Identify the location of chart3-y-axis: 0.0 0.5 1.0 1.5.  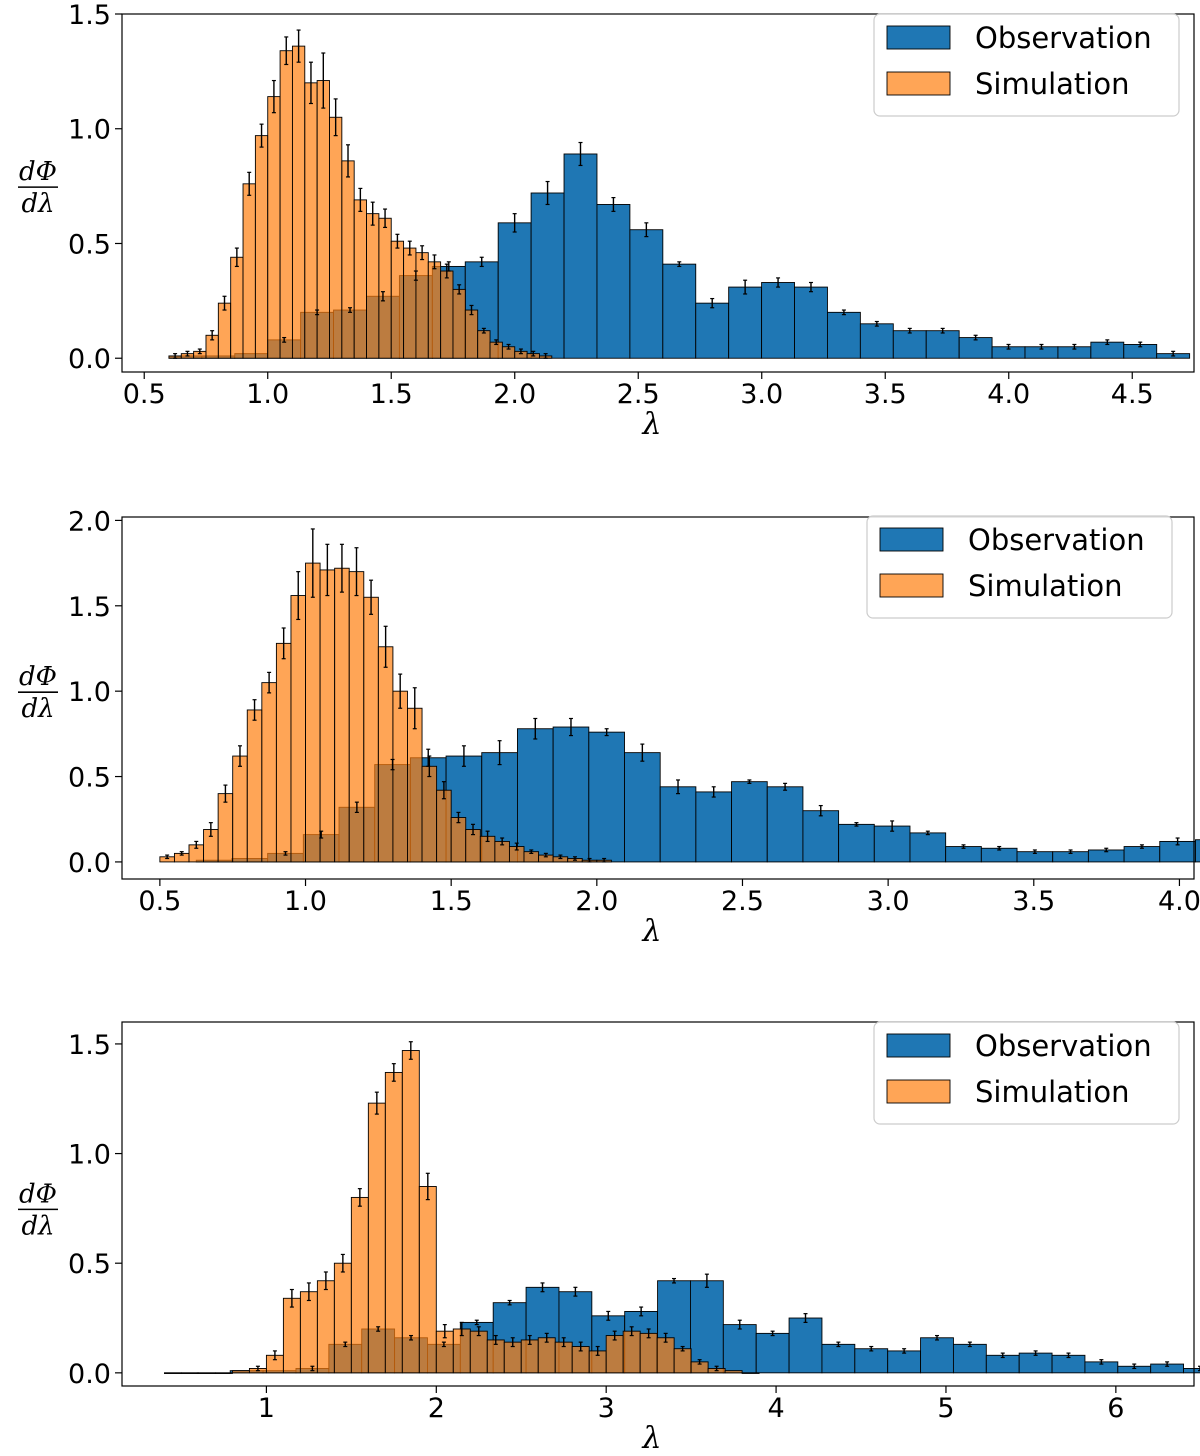
(95, 1210).